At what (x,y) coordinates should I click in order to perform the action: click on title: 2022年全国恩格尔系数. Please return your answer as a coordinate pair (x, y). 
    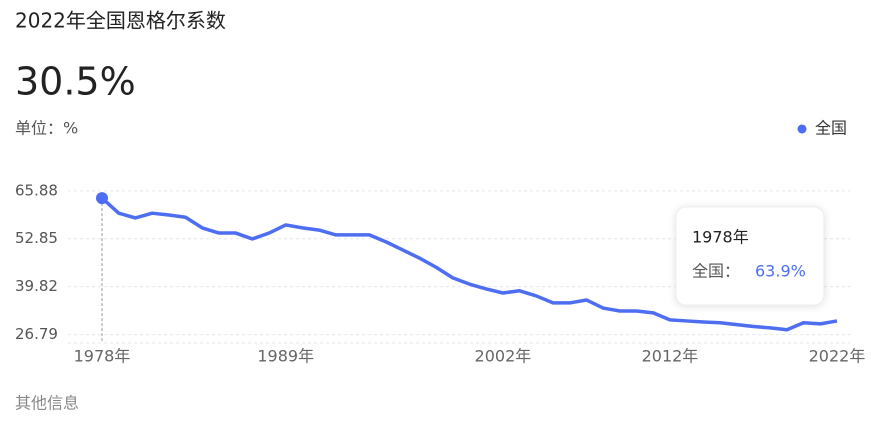
    Looking at the image, I should click on (120, 21).